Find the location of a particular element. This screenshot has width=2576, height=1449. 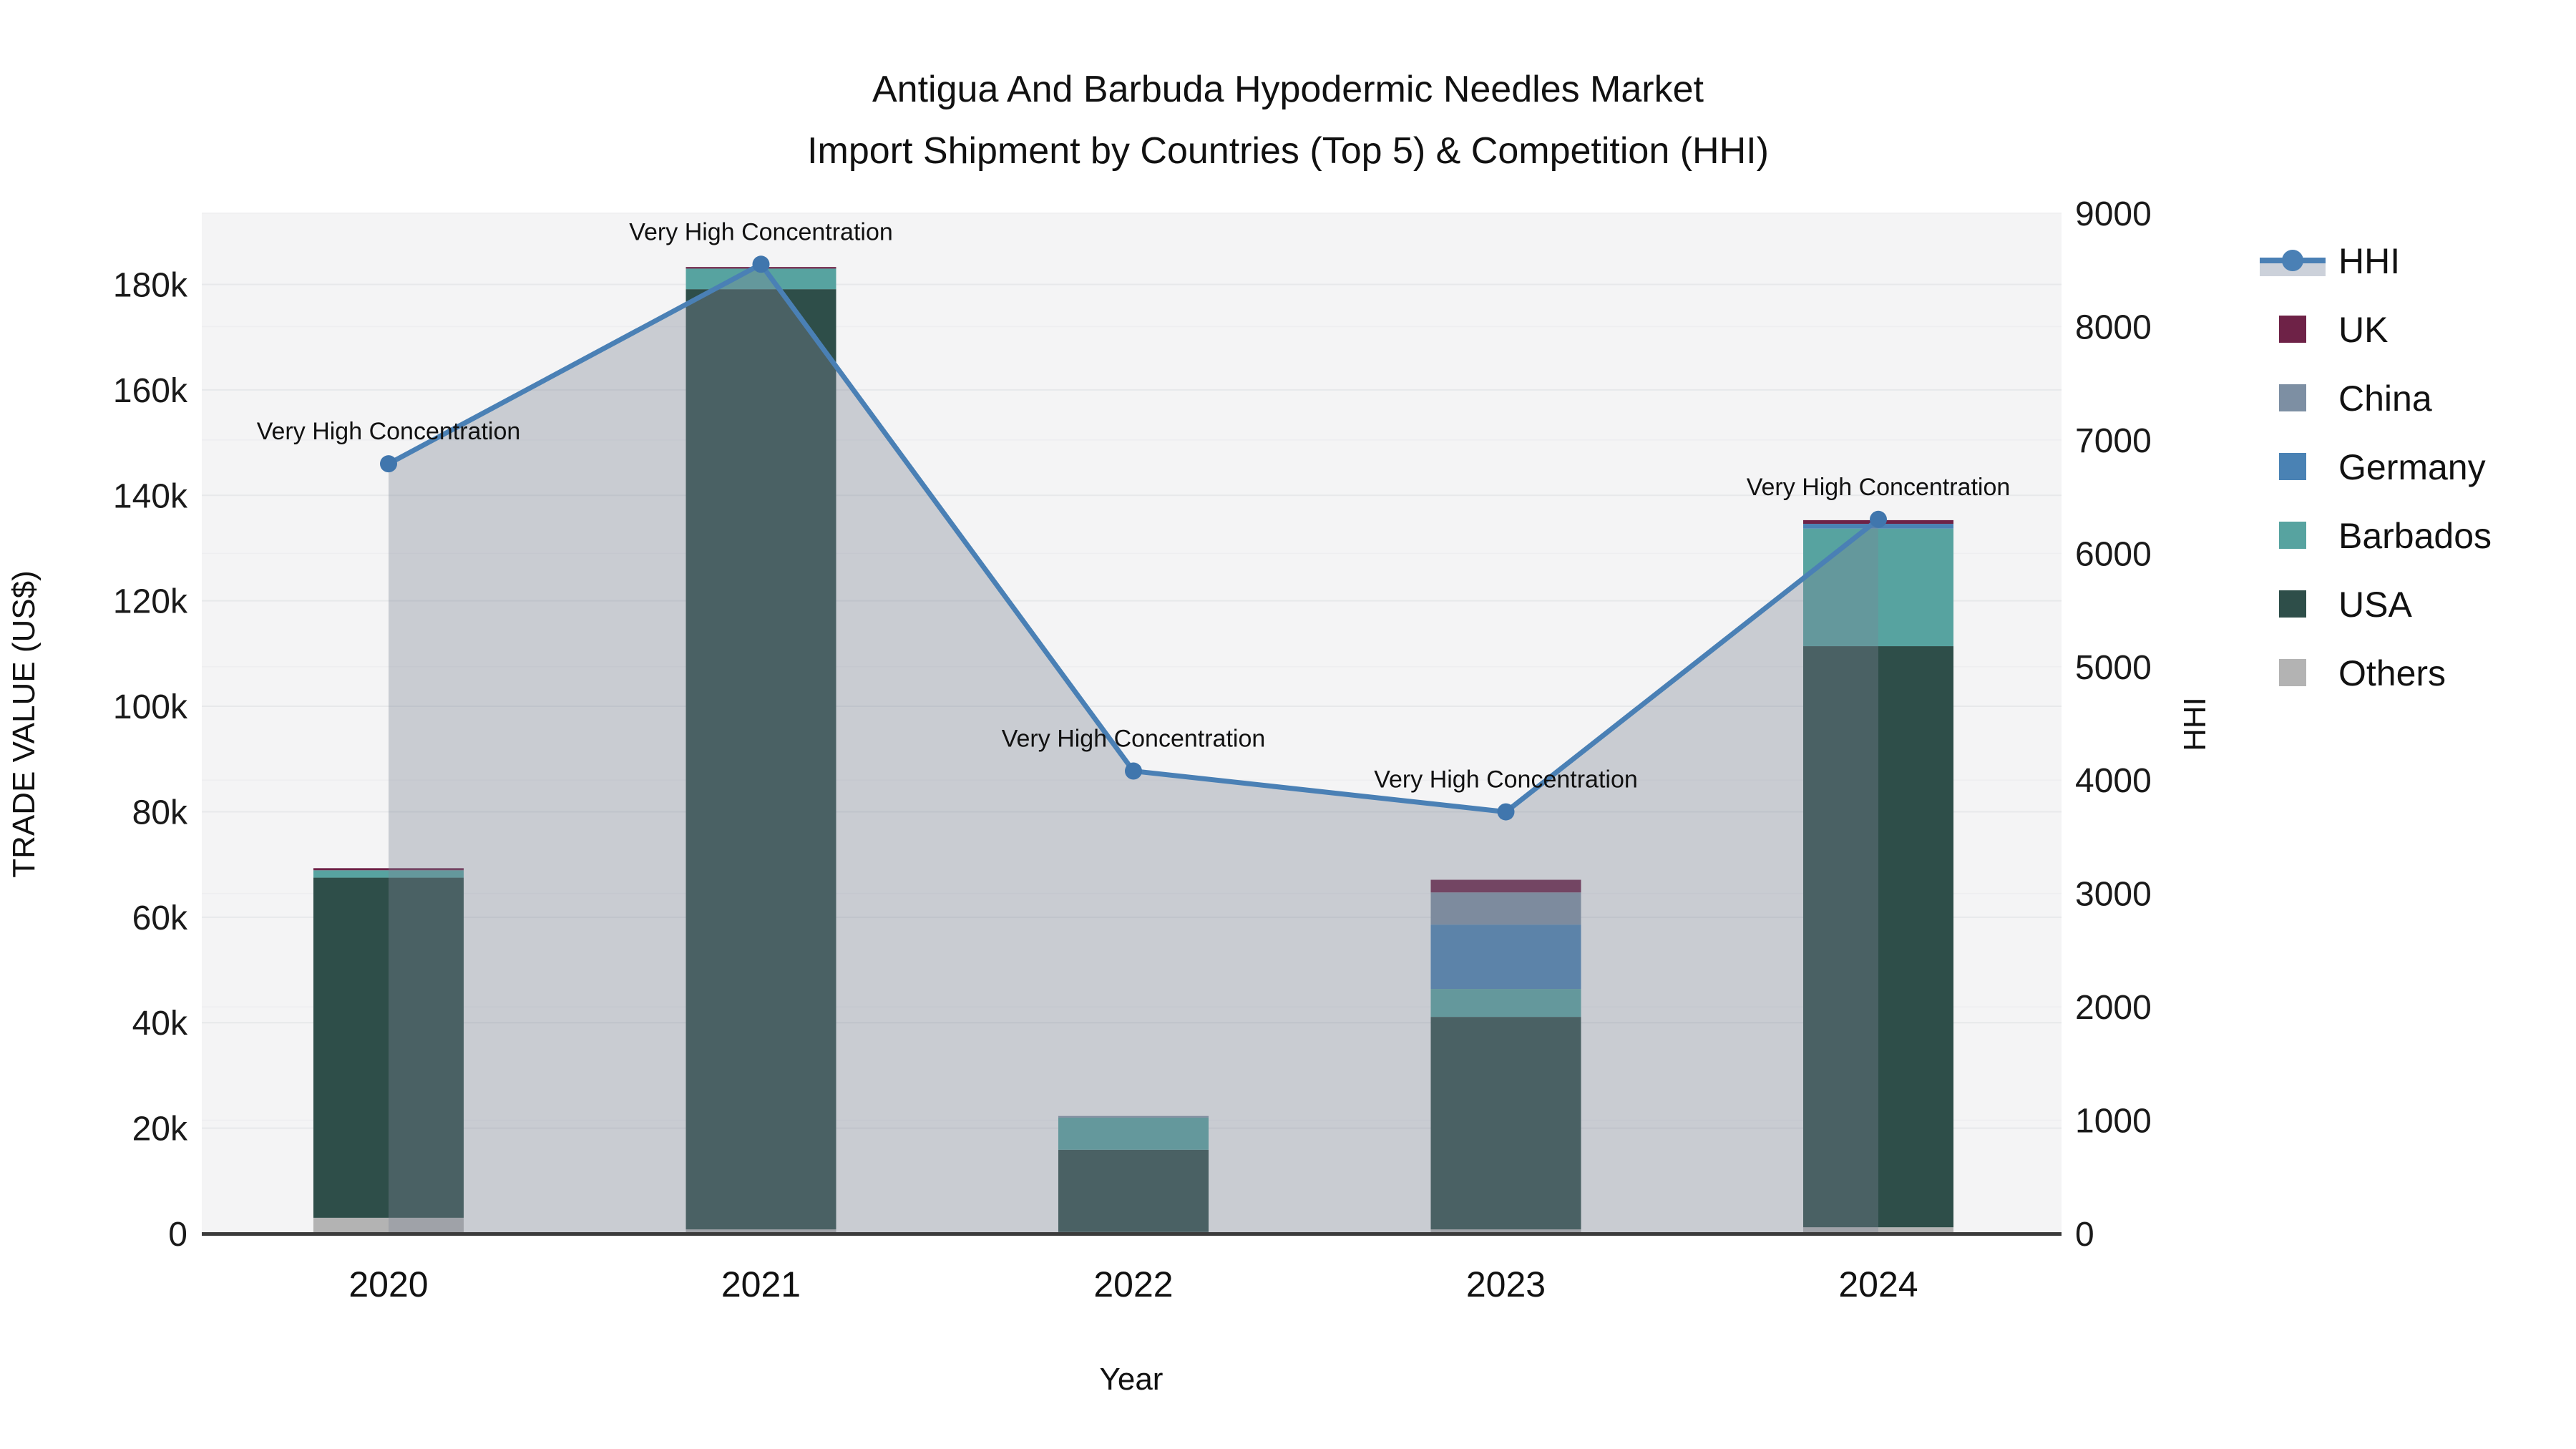

legend-label-uk: UK is located at coordinates (2363, 330).